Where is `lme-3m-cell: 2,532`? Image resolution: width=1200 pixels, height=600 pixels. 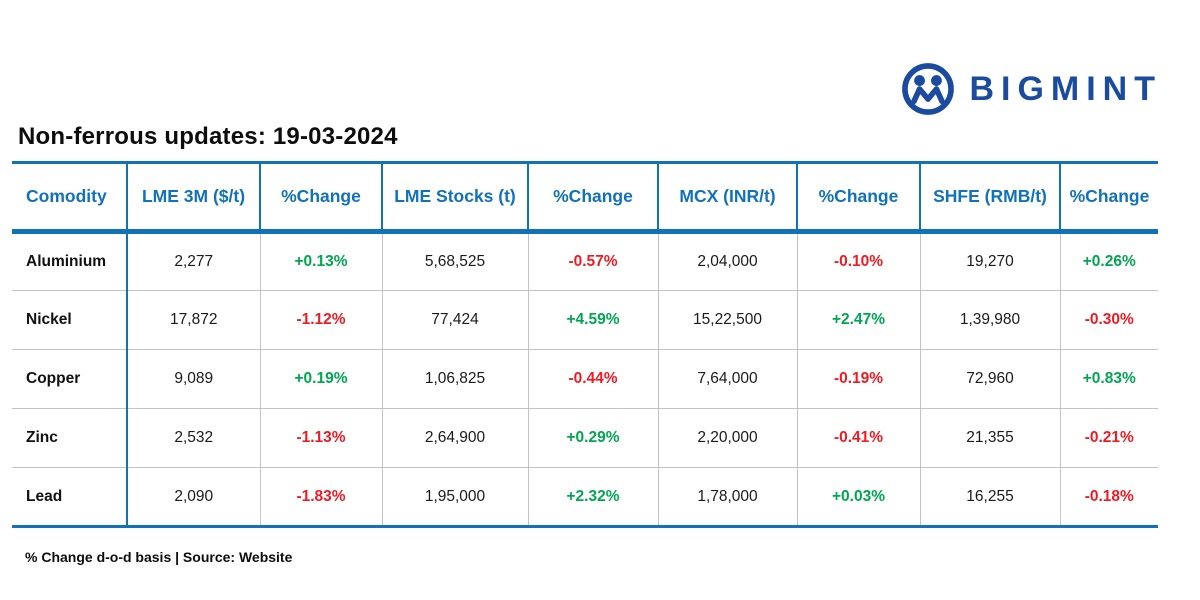
lme-3m-cell: 2,532 is located at coordinates (193, 438).